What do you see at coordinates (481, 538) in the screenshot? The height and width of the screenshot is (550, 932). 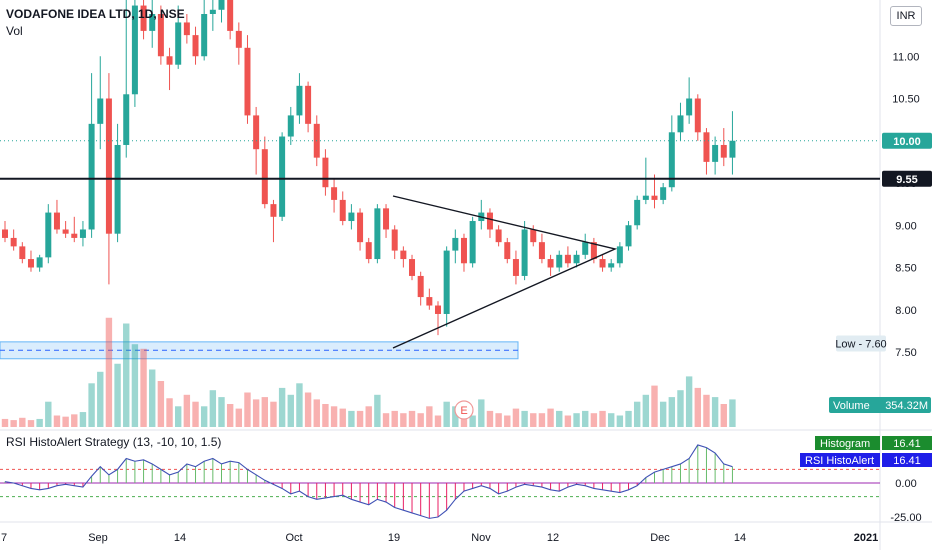 I see `time-tick-label: Nov` at bounding box center [481, 538].